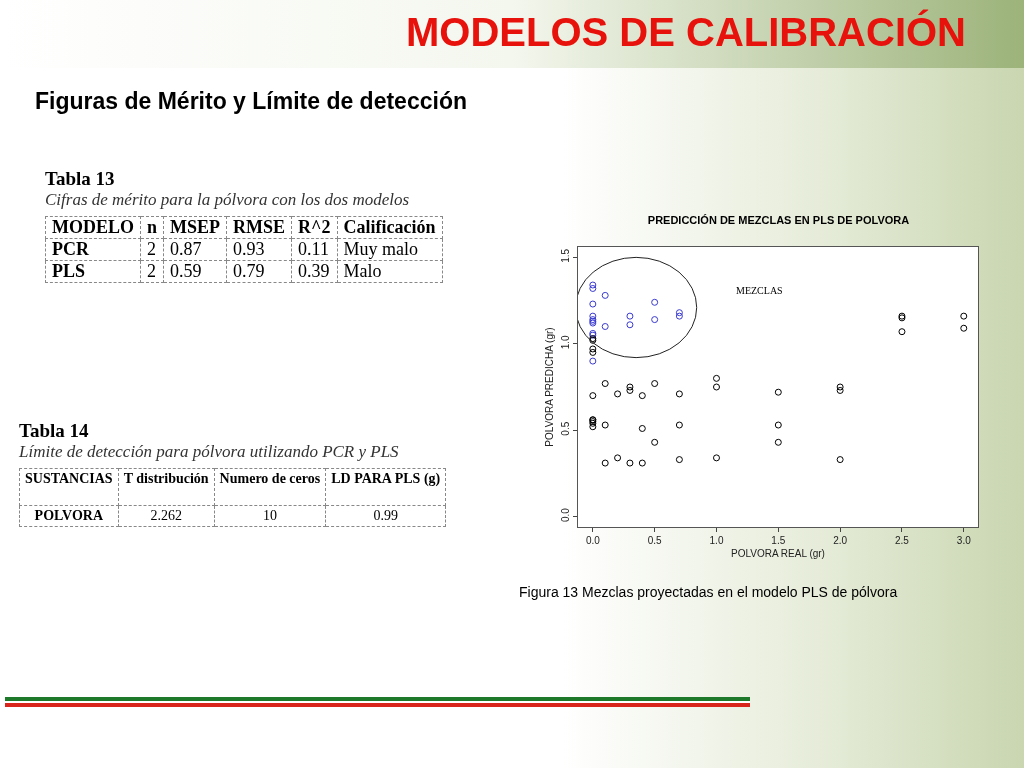 The height and width of the screenshot is (768, 1024). Describe the element at coordinates (565, 515) in the screenshot. I see `y-tick-label: 0.0` at that location.